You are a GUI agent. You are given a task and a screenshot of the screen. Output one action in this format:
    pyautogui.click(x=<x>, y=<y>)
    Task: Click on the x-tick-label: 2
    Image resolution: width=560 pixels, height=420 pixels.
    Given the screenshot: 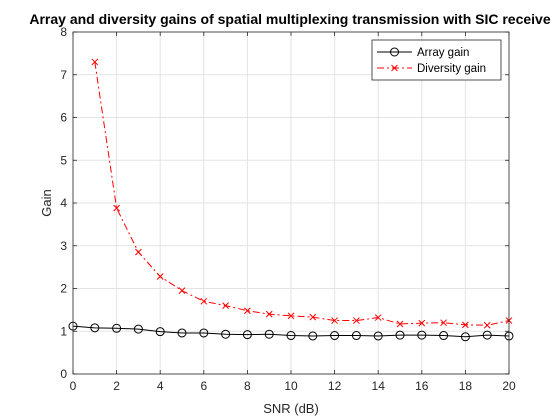 What is the action you would take?
    pyautogui.click(x=116, y=386)
    